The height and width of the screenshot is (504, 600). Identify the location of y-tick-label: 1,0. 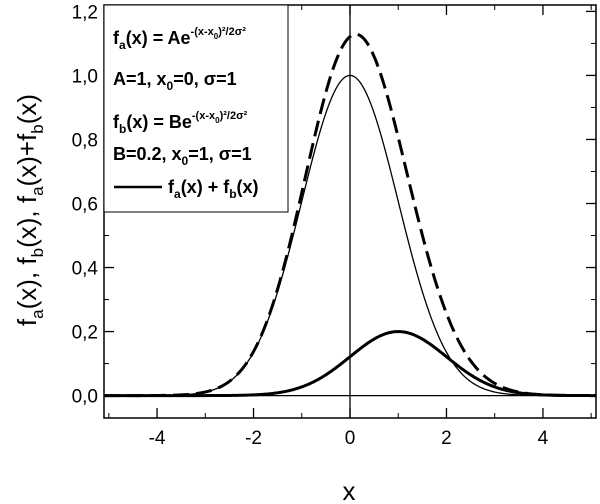
(85, 76).